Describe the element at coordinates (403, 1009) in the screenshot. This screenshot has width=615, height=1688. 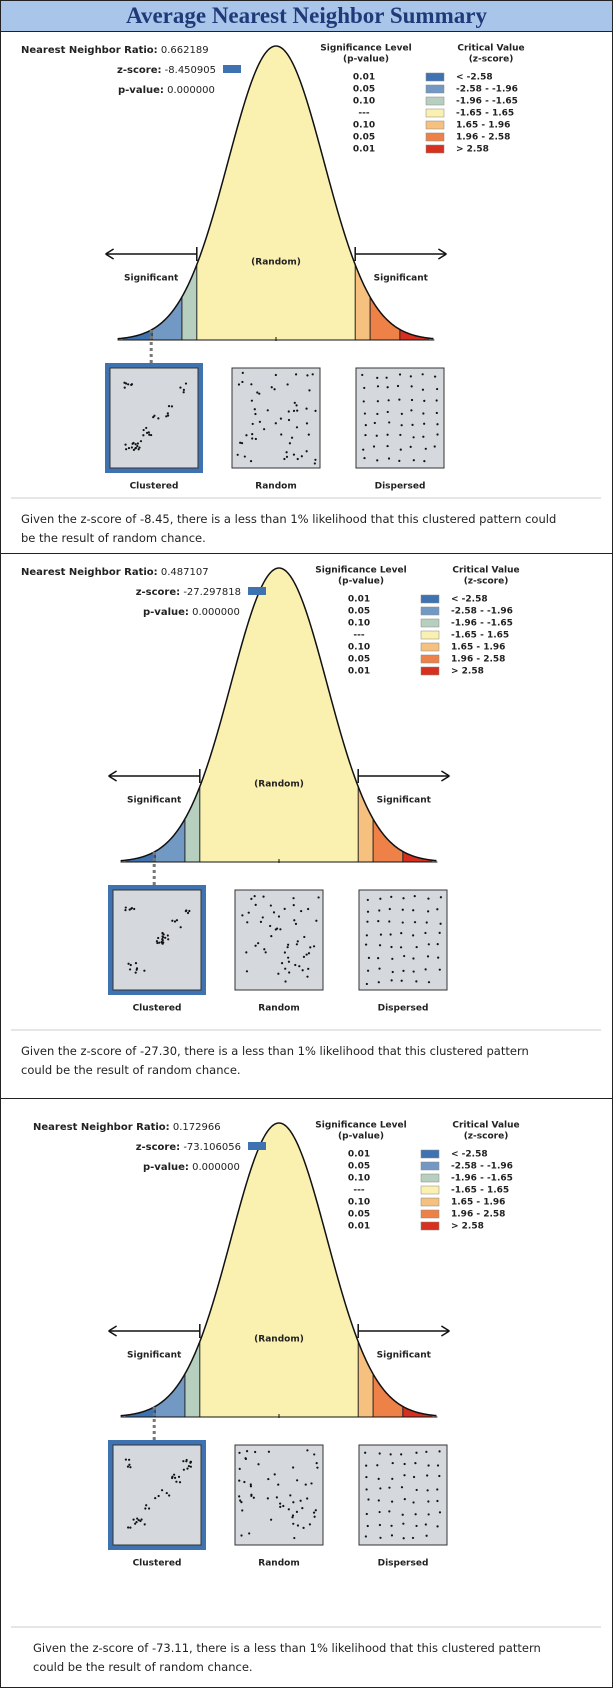
I see `pattern-label: Dispersed` at that location.